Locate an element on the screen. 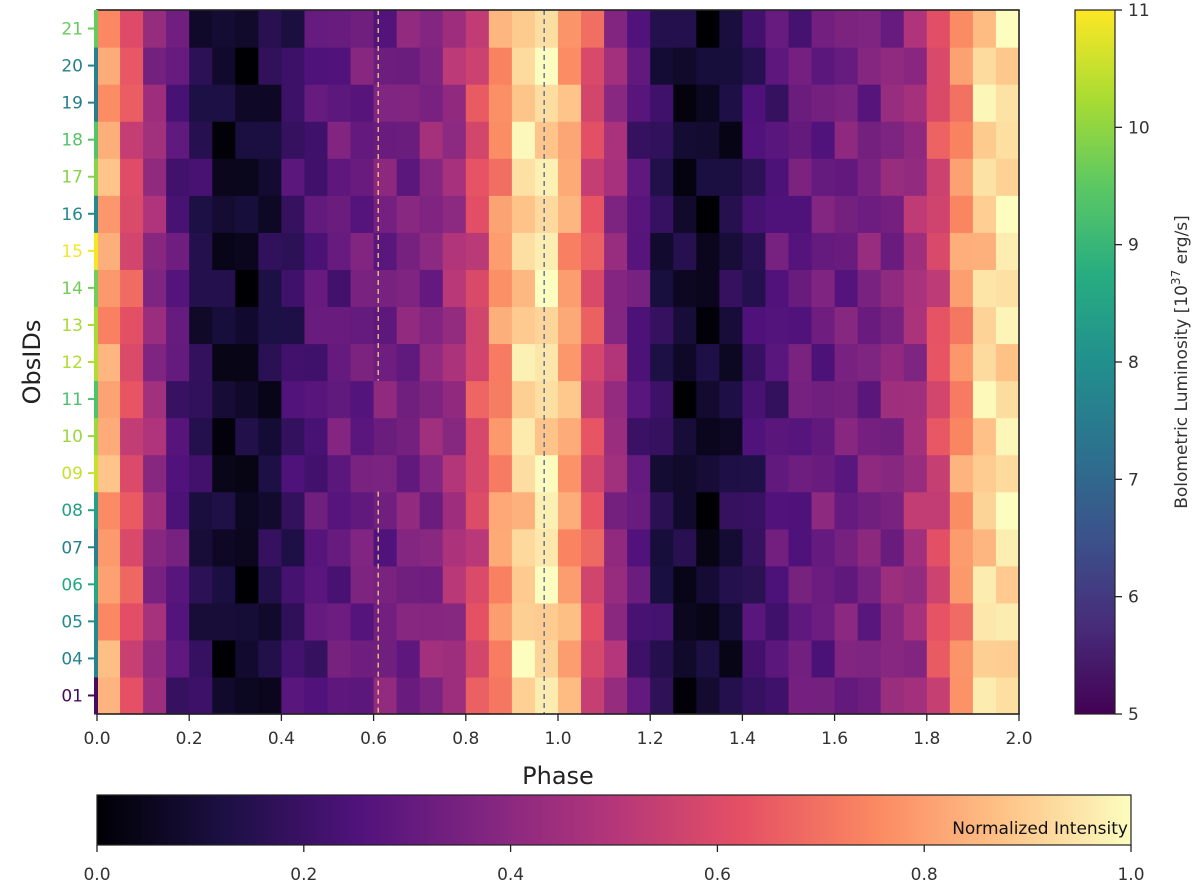 The height and width of the screenshot is (895, 1200). x-tick-label: 0.6 is located at coordinates (373, 739).